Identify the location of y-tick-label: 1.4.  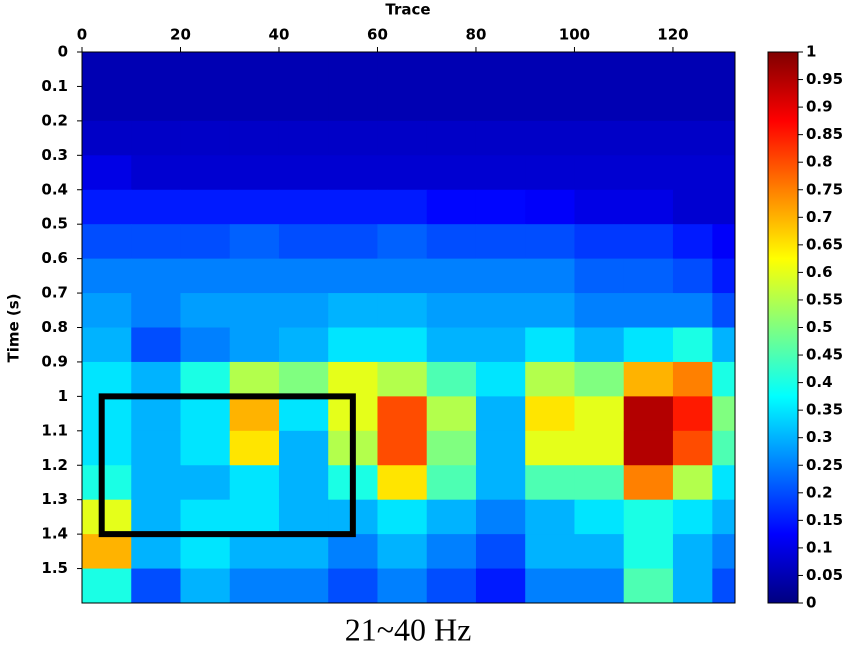
(54, 534).